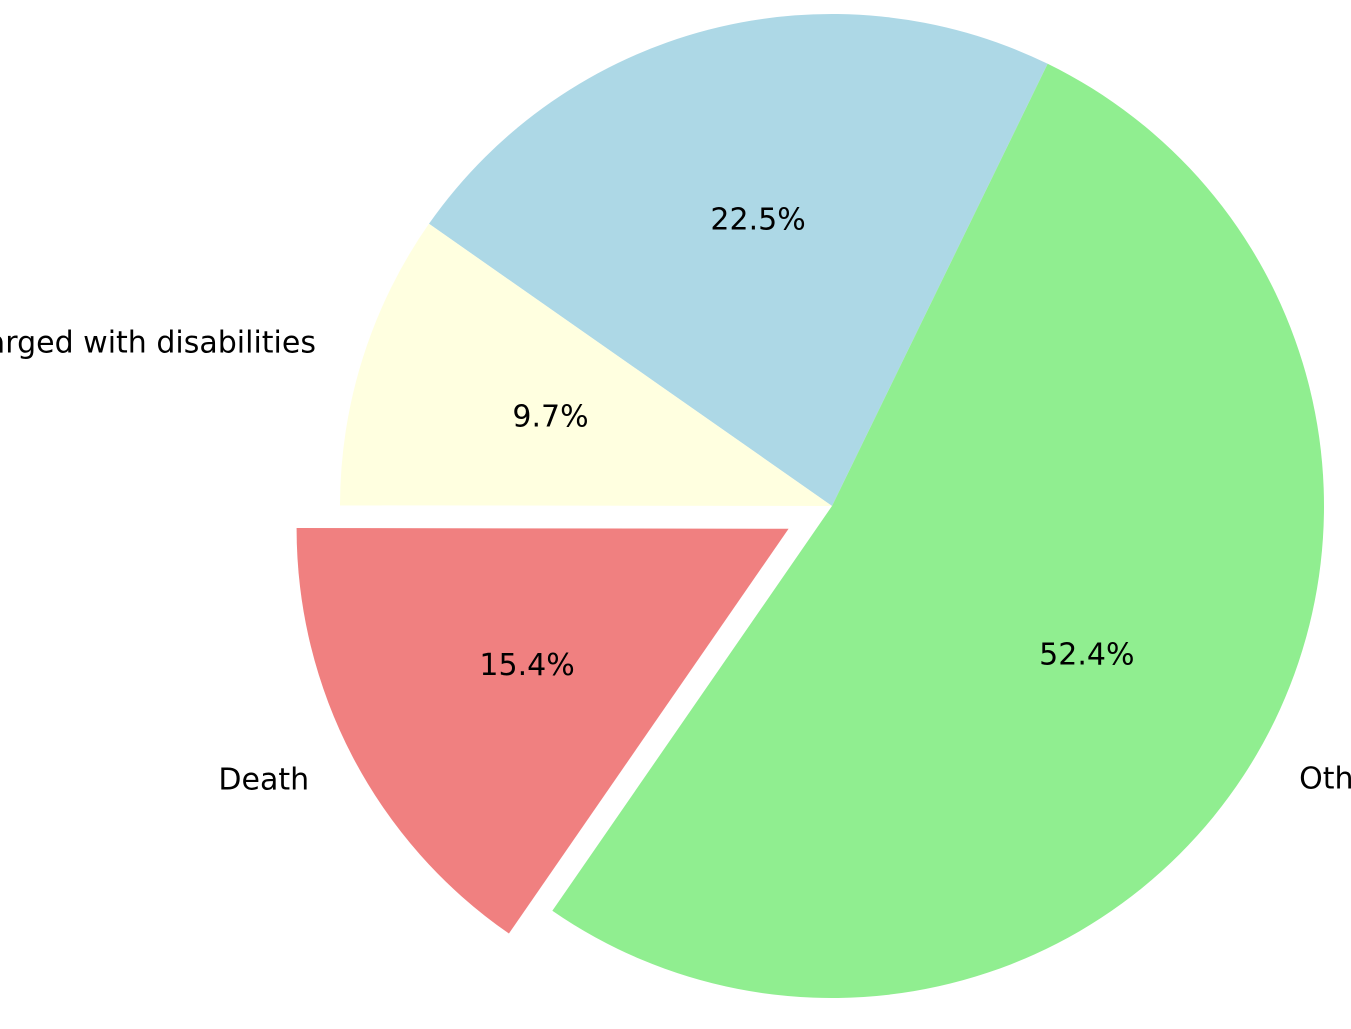 The width and height of the screenshot is (1351, 1029). Describe the element at coordinates (550, 417) in the screenshot. I see `percent-label-patient-discharged-with-disabilities: 9.7%` at that location.